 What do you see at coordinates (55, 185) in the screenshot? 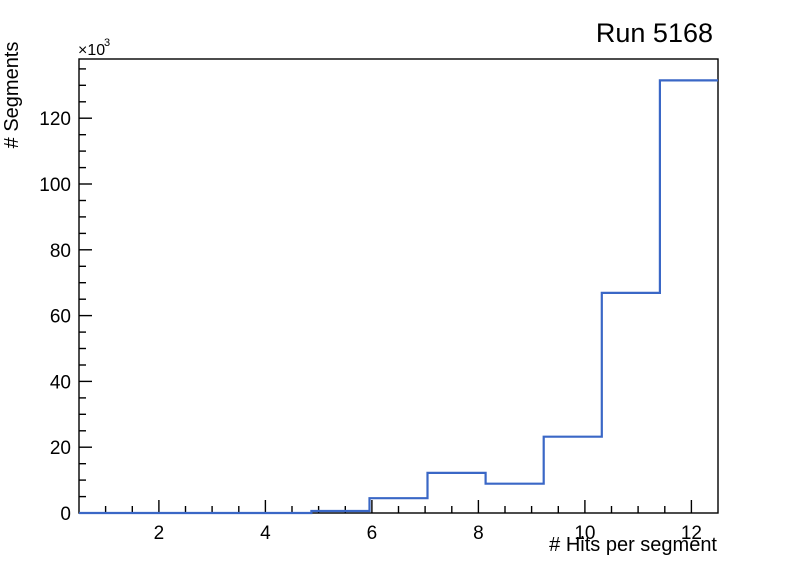
I see `y-tick-label: 100` at bounding box center [55, 185].